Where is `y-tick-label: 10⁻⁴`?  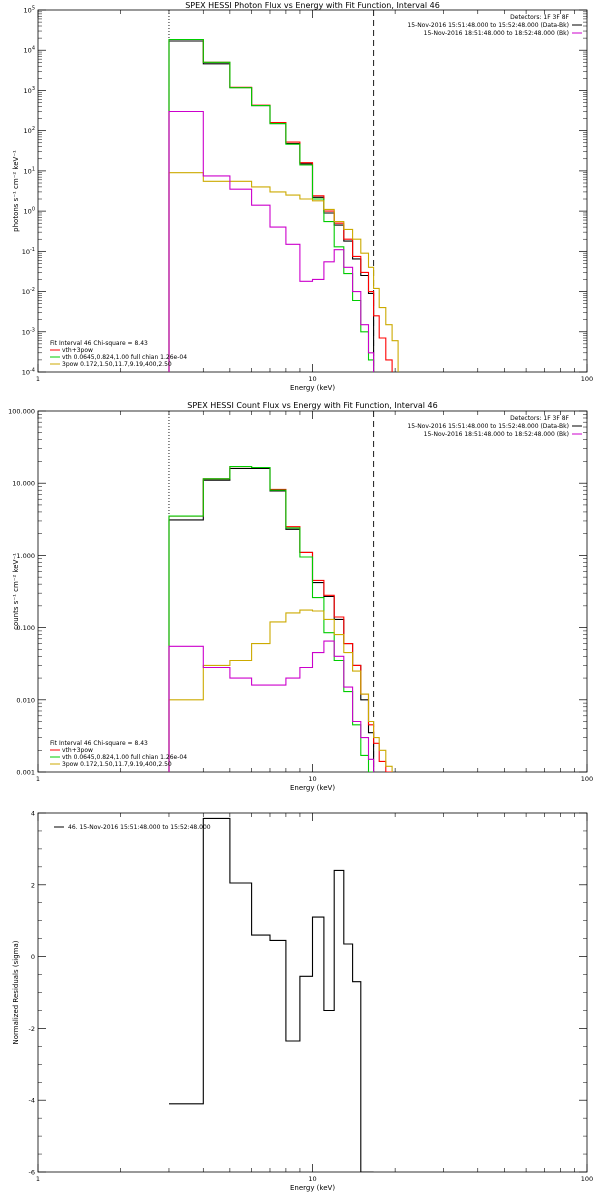 y-tick-label: 10⁻⁴ is located at coordinates (28, 372).